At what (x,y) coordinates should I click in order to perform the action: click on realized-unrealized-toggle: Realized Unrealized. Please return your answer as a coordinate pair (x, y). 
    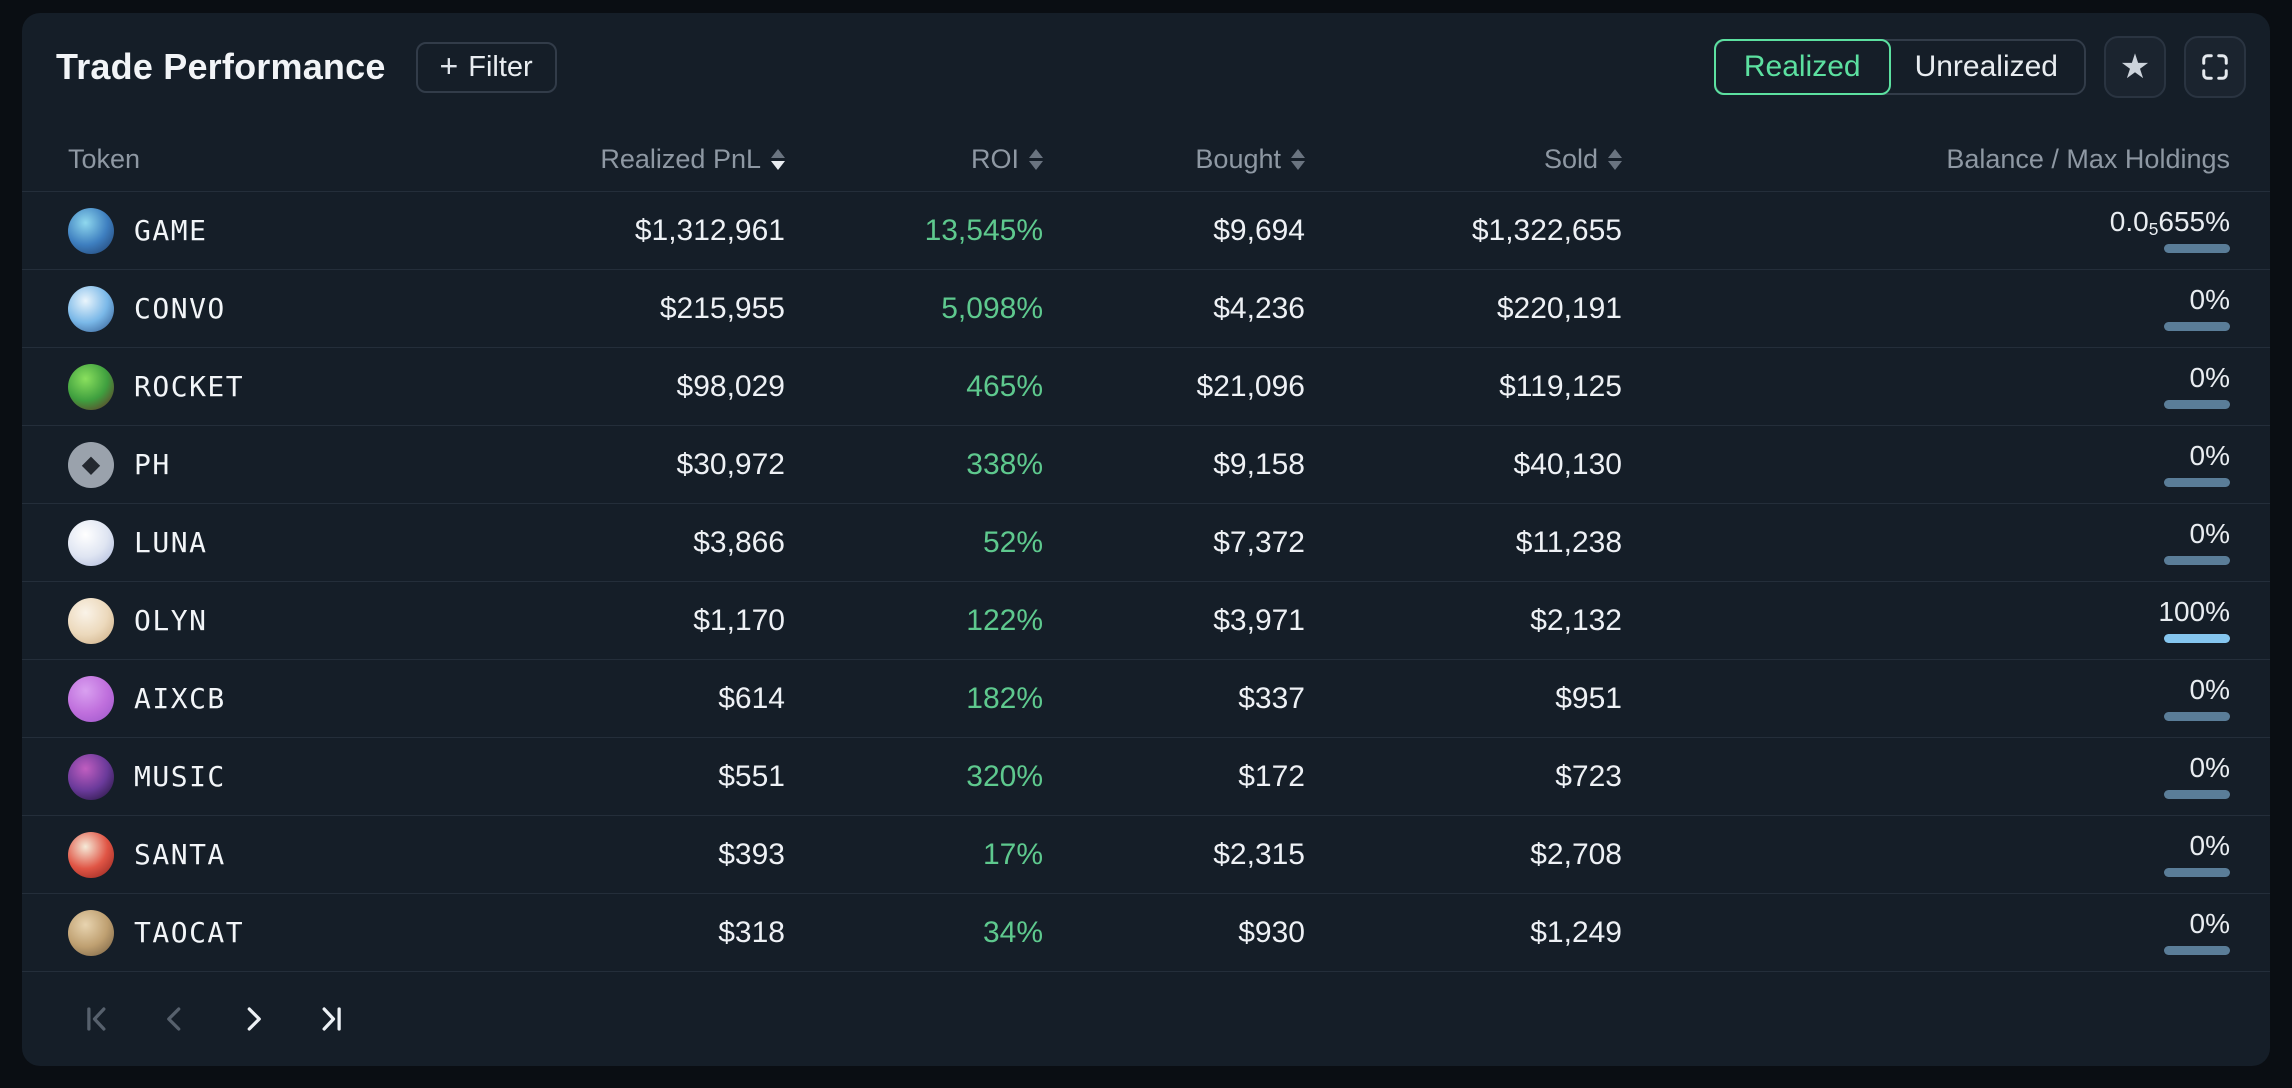
    Looking at the image, I should click on (1899, 67).